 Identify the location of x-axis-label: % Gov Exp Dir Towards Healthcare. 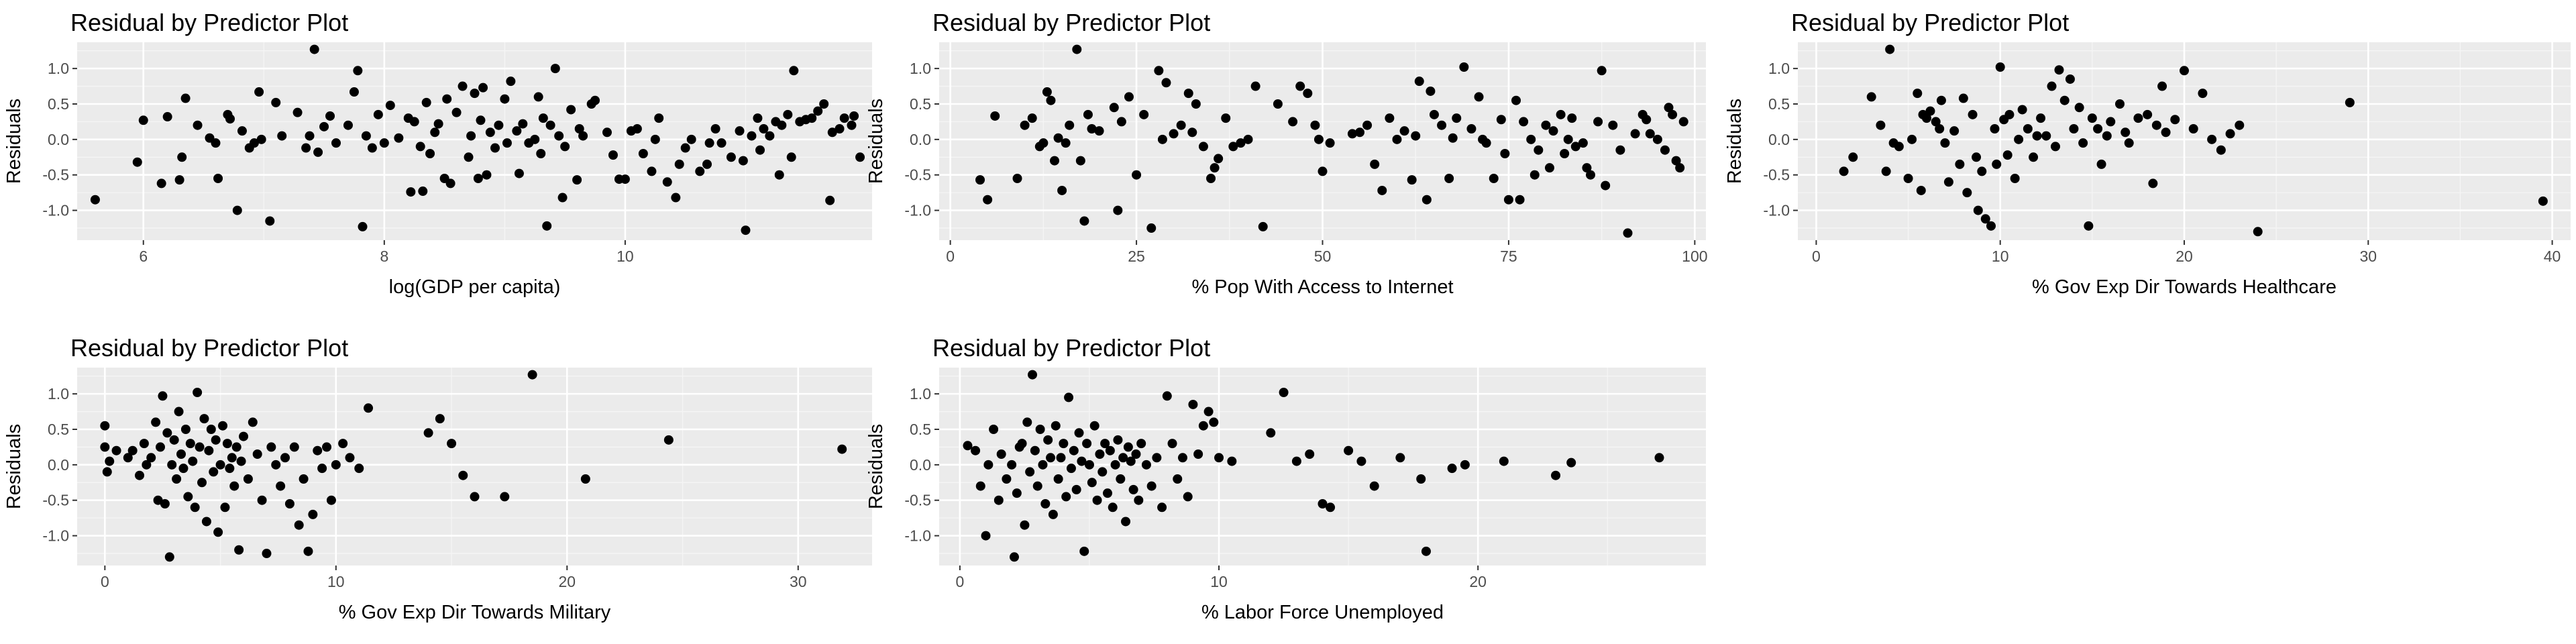
(2184, 287).